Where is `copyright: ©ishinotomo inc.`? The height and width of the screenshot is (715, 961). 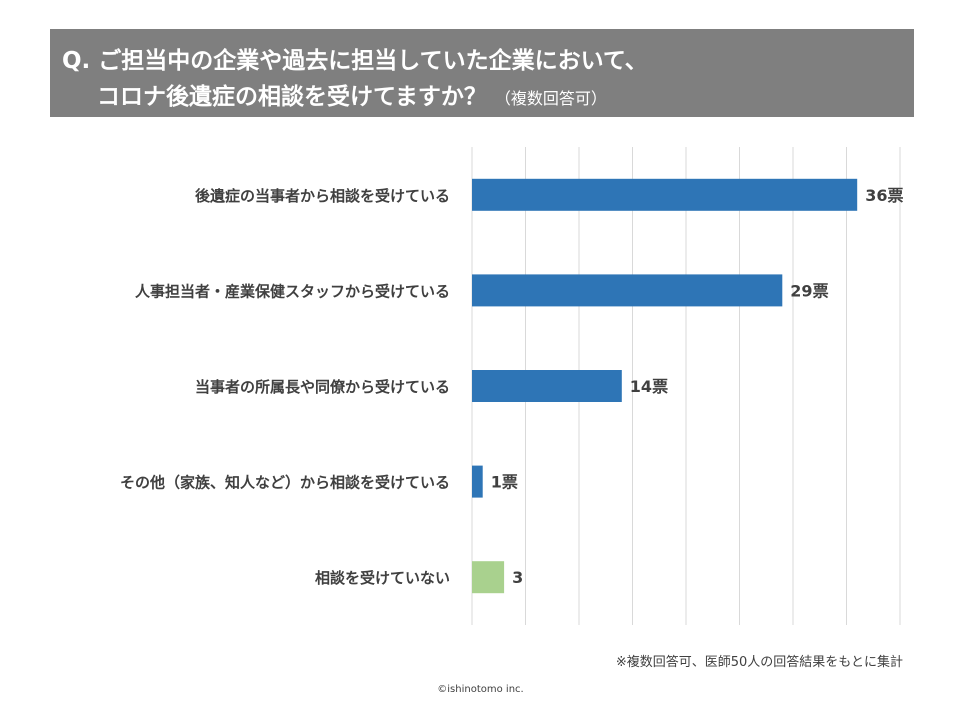
copyright: ©ishinotomo inc. is located at coordinates (480, 689).